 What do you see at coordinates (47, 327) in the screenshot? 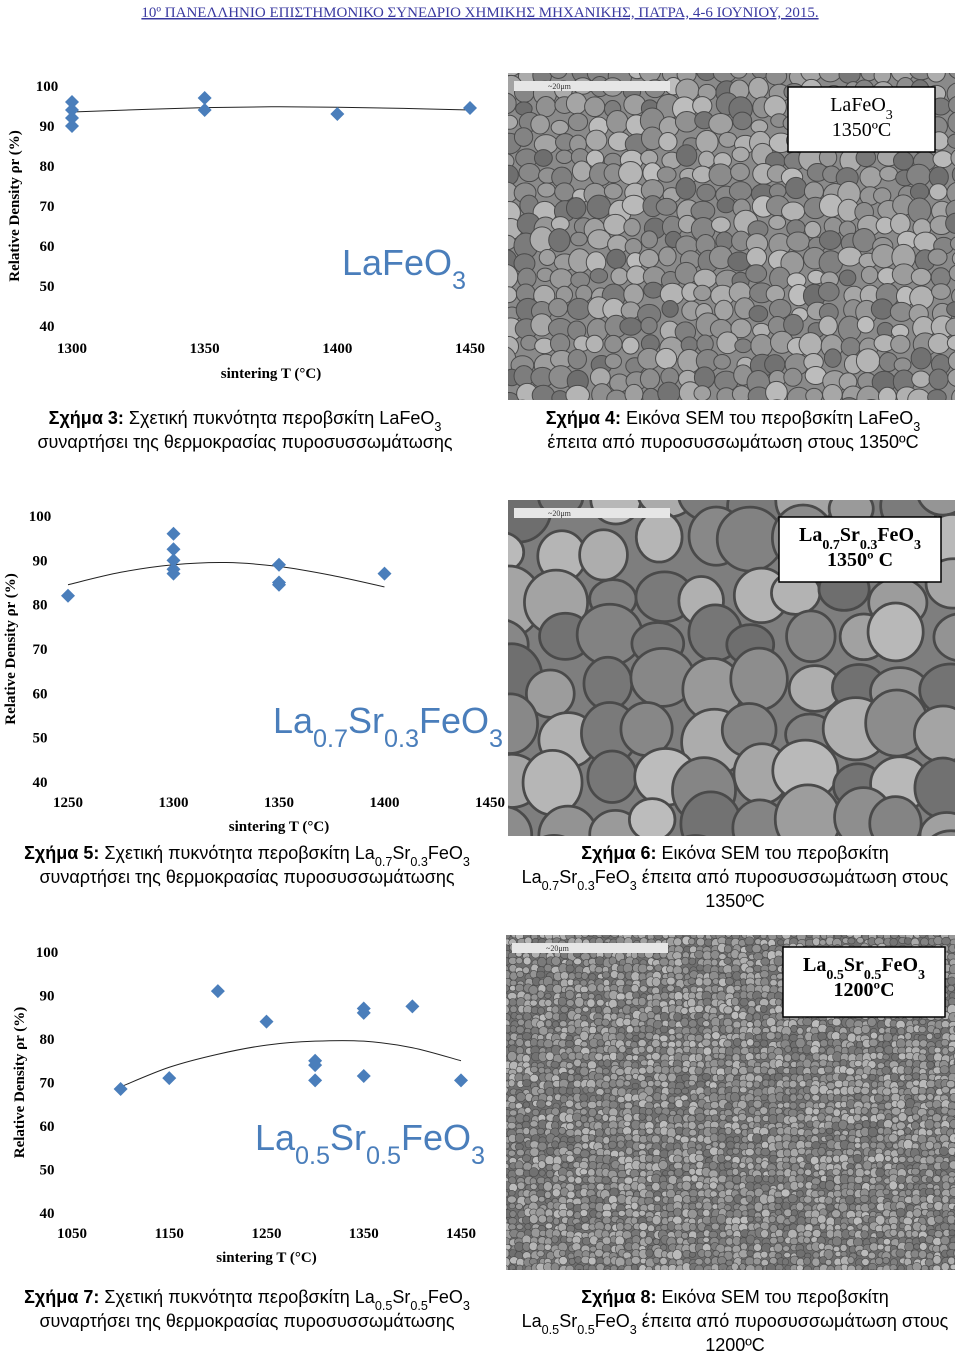
I see `y-tick-label: 40` at bounding box center [47, 327].